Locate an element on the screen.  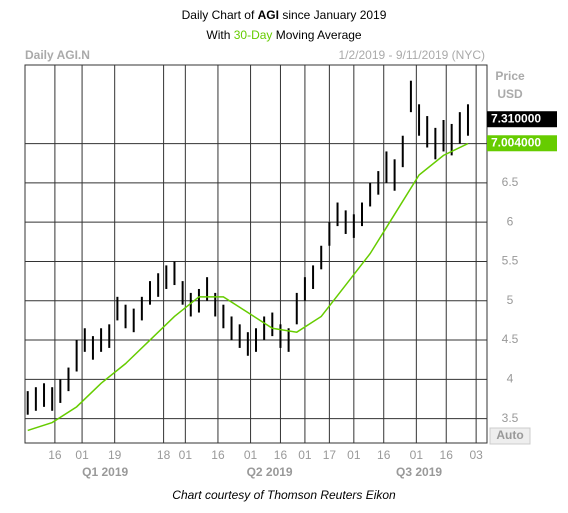
title-part: Daily Chart of is located at coordinates (220, 15).